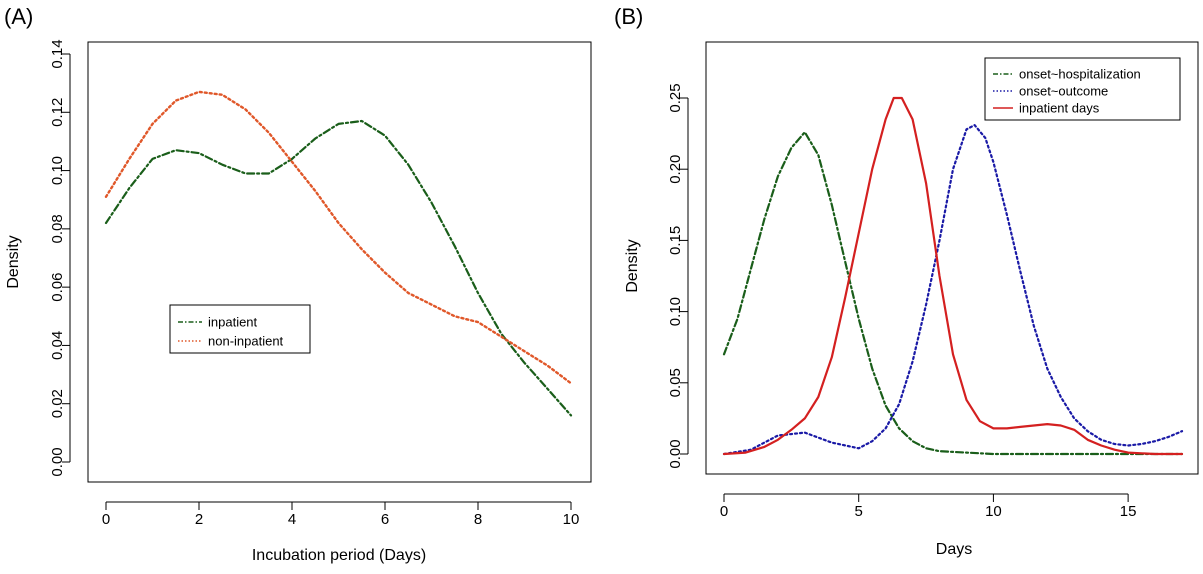 Image resolution: width=1203 pixels, height=574 pixels. Describe the element at coordinates (57, 228) in the screenshot. I see `y-tick-label-a: 0.08` at that location.